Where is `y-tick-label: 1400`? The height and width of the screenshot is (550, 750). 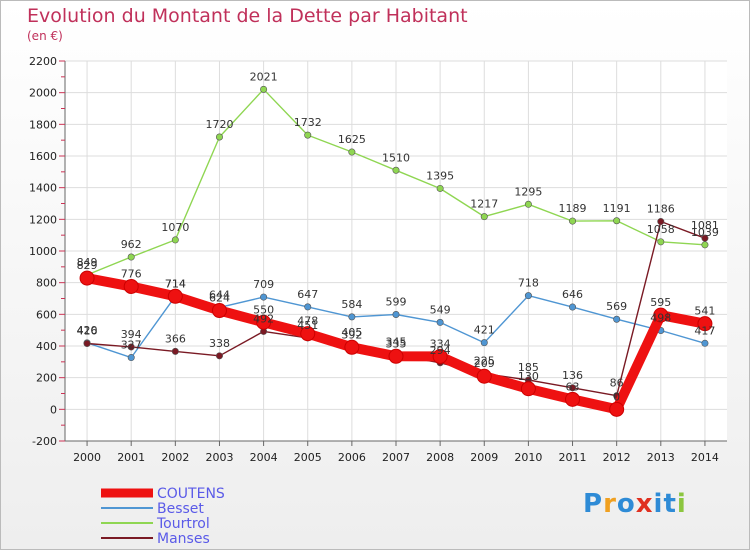 y-tick-label: 1400 is located at coordinates (43, 188).